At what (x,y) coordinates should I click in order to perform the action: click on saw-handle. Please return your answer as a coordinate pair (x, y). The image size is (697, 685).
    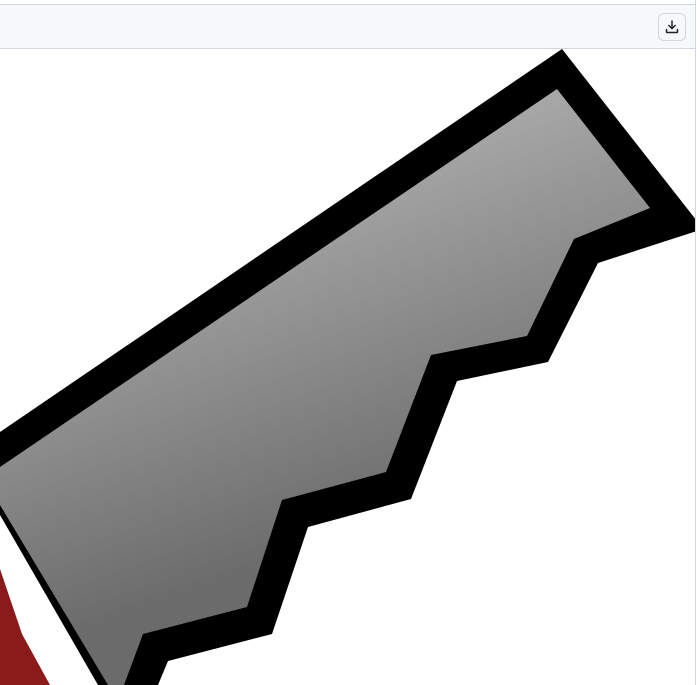
    Looking at the image, I should click on (25, 627).